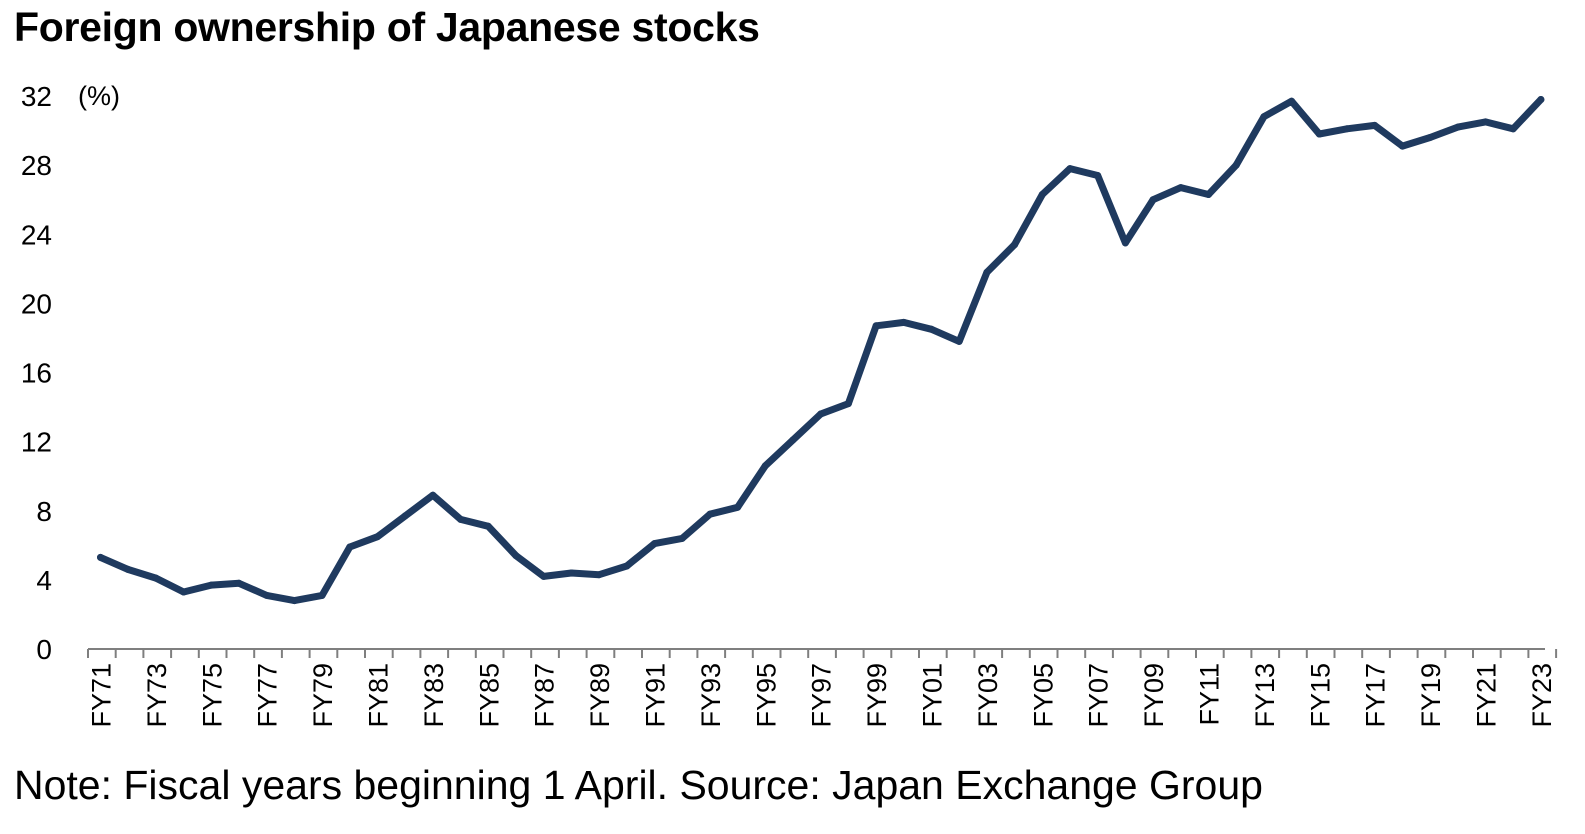  Describe the element at coordinates (44, 511) in the screenshot. I see `y-tick-label: 8` at that location.